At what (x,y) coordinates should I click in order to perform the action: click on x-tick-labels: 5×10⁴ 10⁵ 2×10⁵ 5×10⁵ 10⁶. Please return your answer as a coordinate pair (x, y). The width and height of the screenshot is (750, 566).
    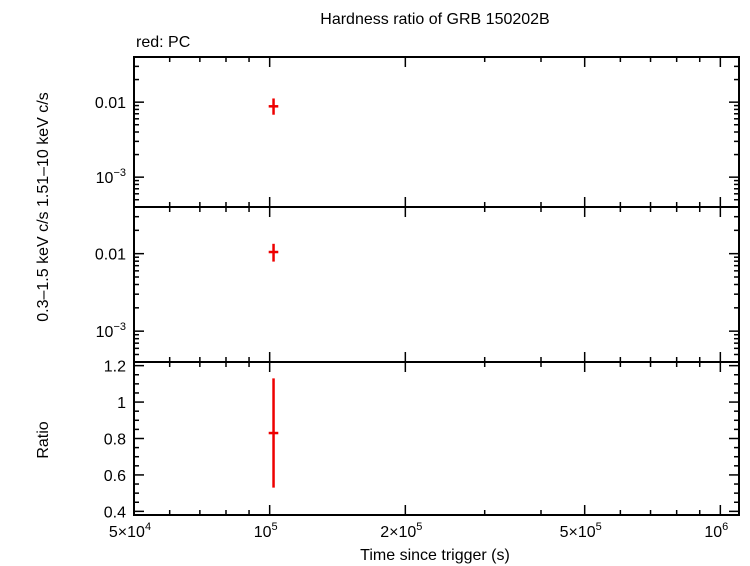
    Looking at the image, I should click on (418, 531).